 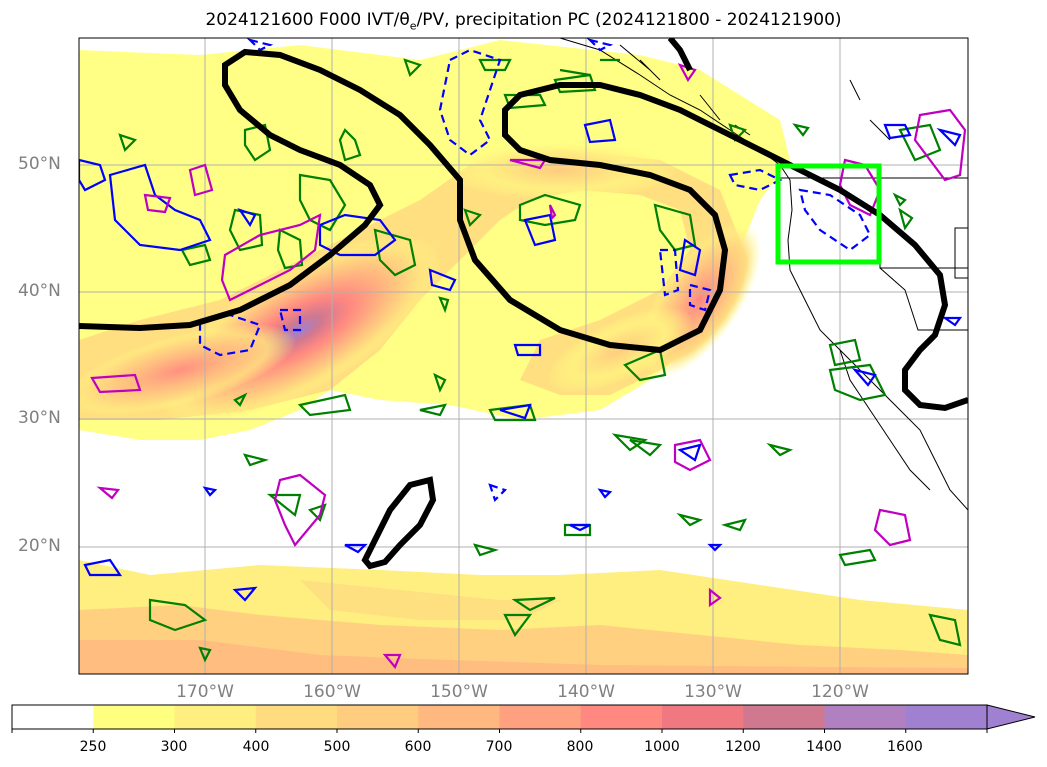 What do you see at coordinates (459, 692) in the screenshot?
I see `lon-label-150w: 150°W` at bounding box center [459, 692].